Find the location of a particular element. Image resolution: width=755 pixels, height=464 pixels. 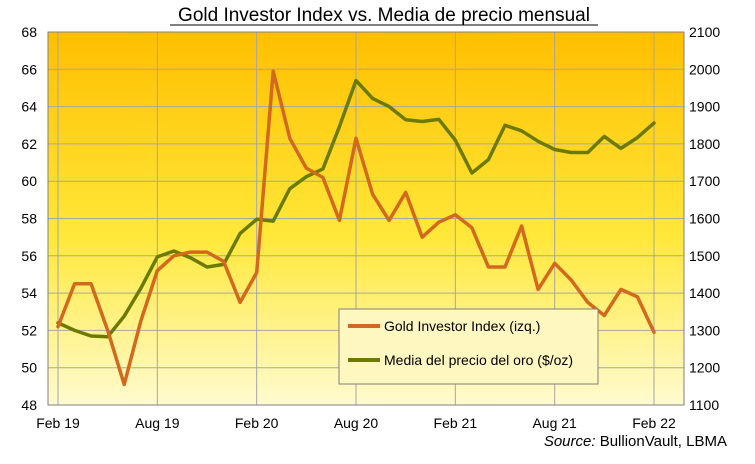

y-right-tick-label: 1800 is located at coordinates (704, 144).